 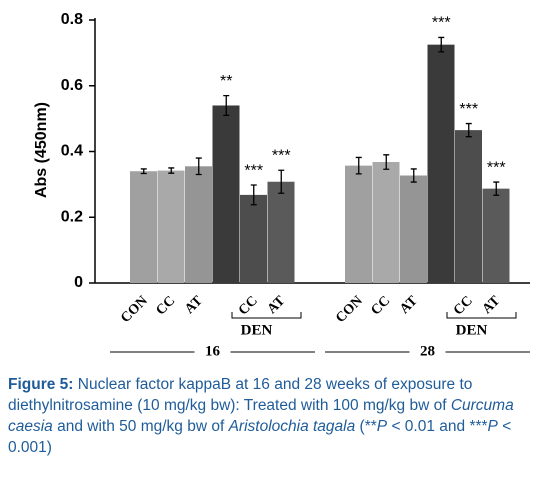 I want to click on caption-text: < 0.001), so click(x=262, y=437).